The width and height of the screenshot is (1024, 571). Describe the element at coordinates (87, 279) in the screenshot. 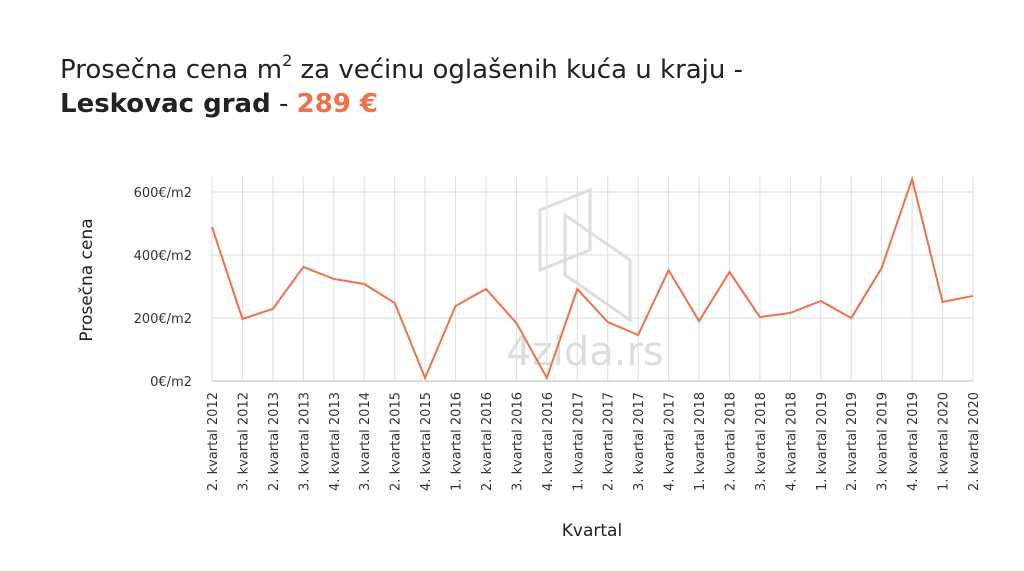

I see `y-axis-label: Prosečna cena` at that location.